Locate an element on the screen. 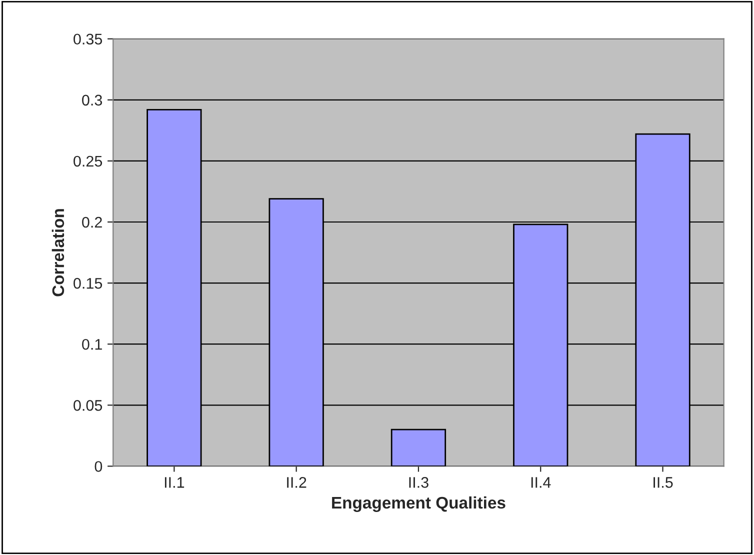  y-tick-label: 0.3 is located at coordinates (92, 100).